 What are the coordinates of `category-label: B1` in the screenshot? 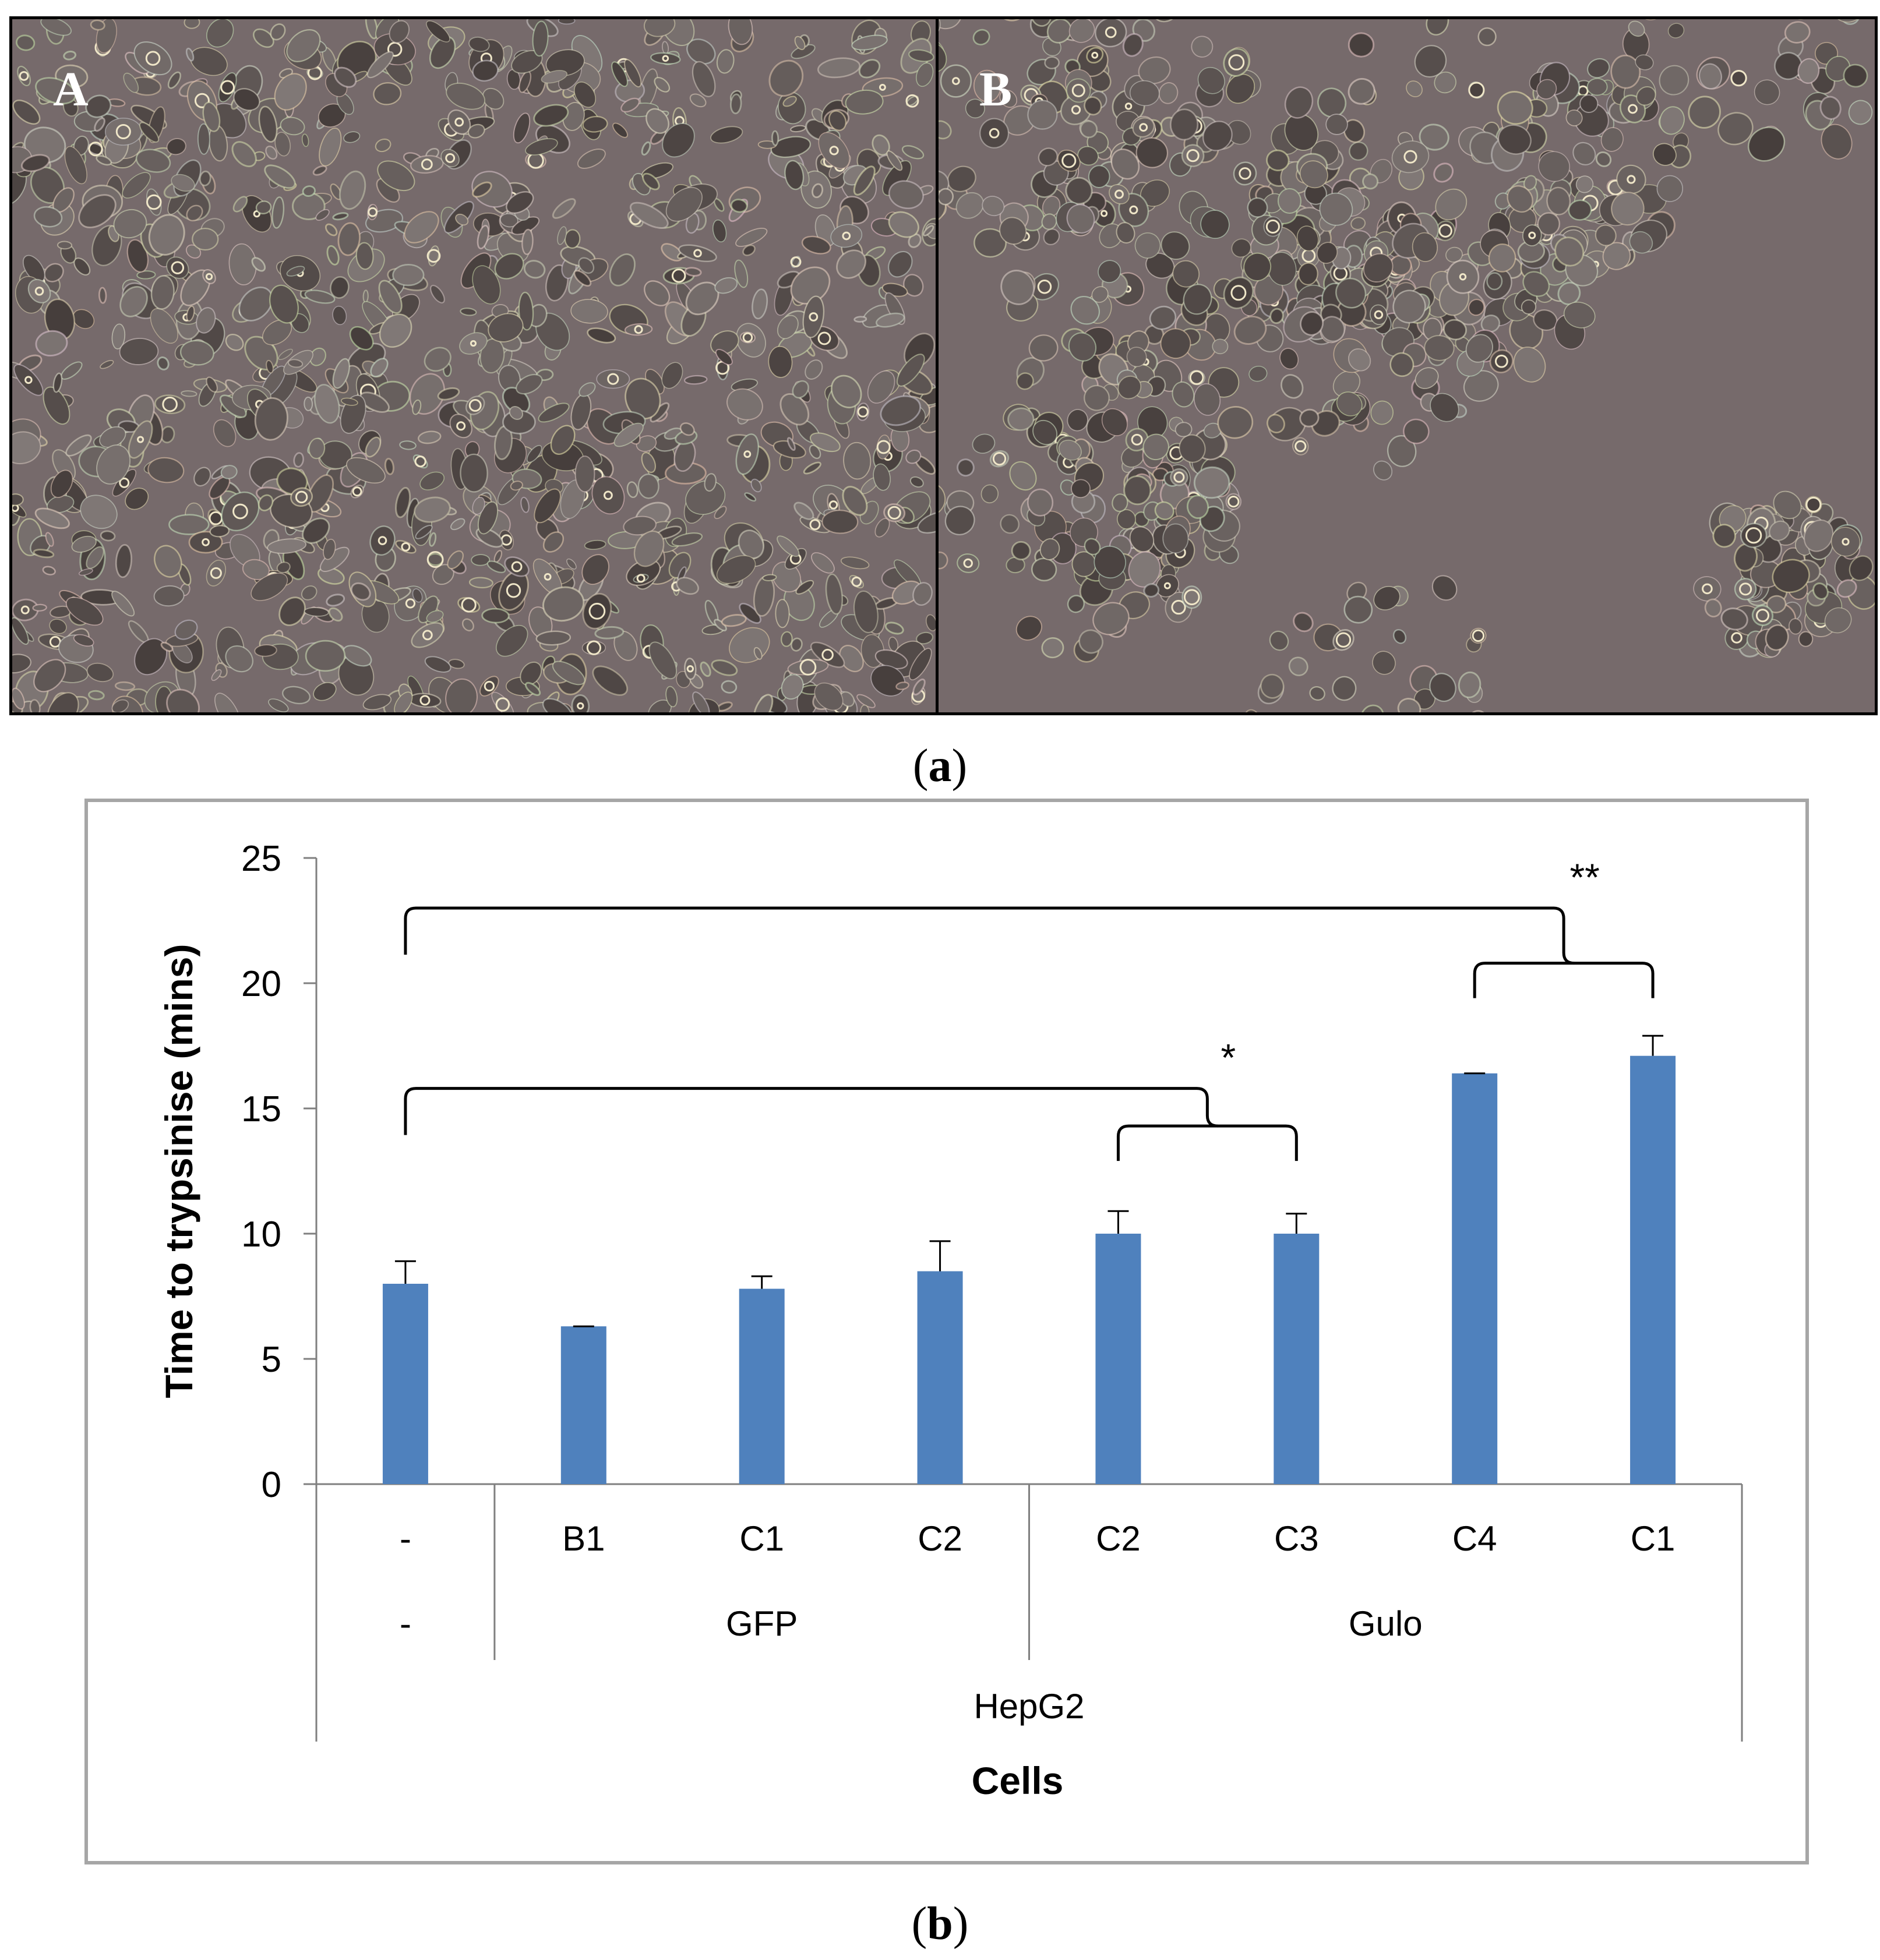 It's located at (583, 1538).